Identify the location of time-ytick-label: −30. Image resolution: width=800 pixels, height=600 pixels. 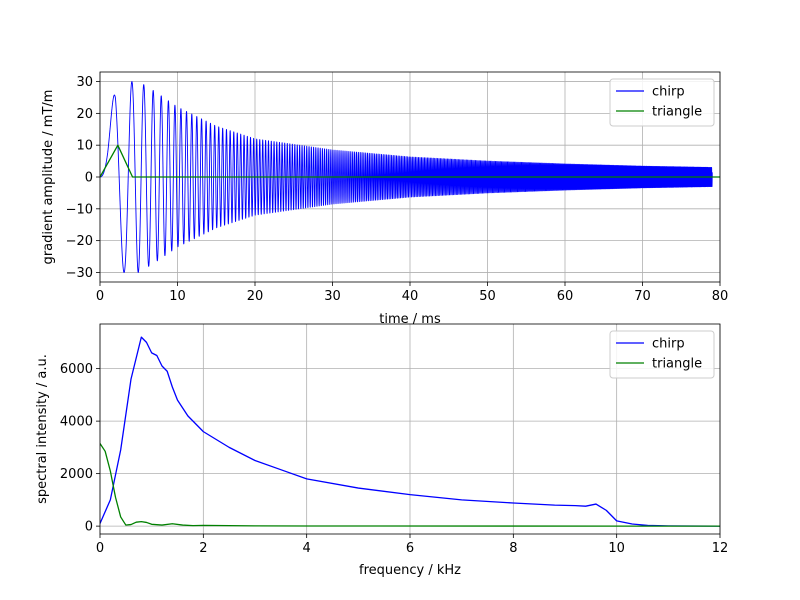
(79, 273).